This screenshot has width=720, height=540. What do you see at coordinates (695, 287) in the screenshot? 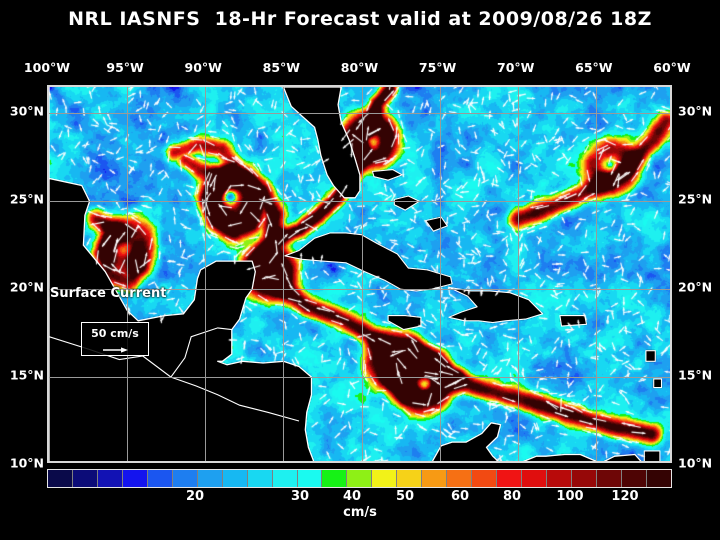
I see `lat-tick-label-right: 20°N` at bounding box center [695, 287].